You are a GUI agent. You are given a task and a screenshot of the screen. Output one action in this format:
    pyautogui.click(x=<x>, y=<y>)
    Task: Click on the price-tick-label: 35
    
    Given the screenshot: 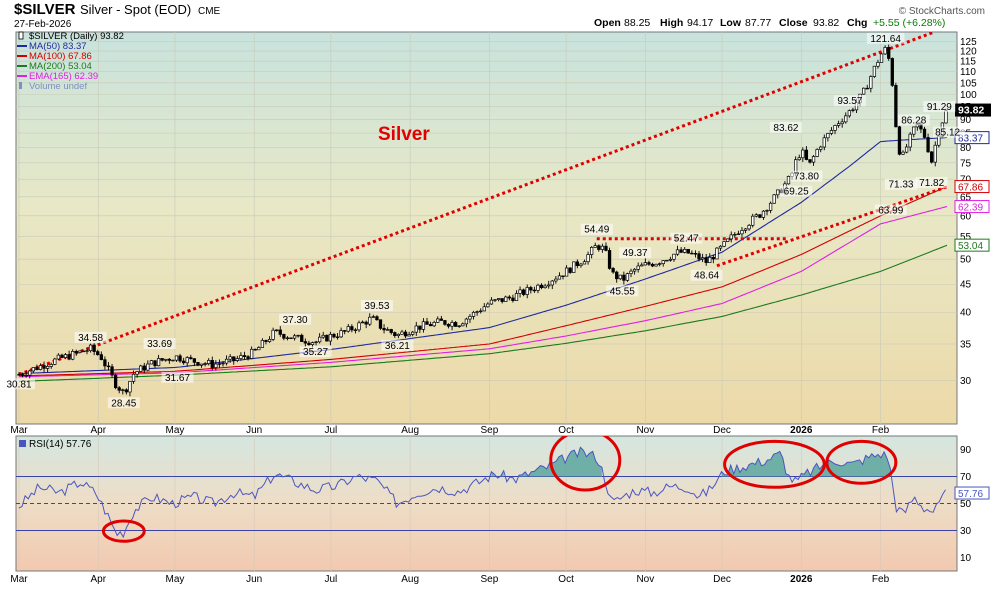 What is the action you would take?
    pyautogui.click(x=966, y=344)
    